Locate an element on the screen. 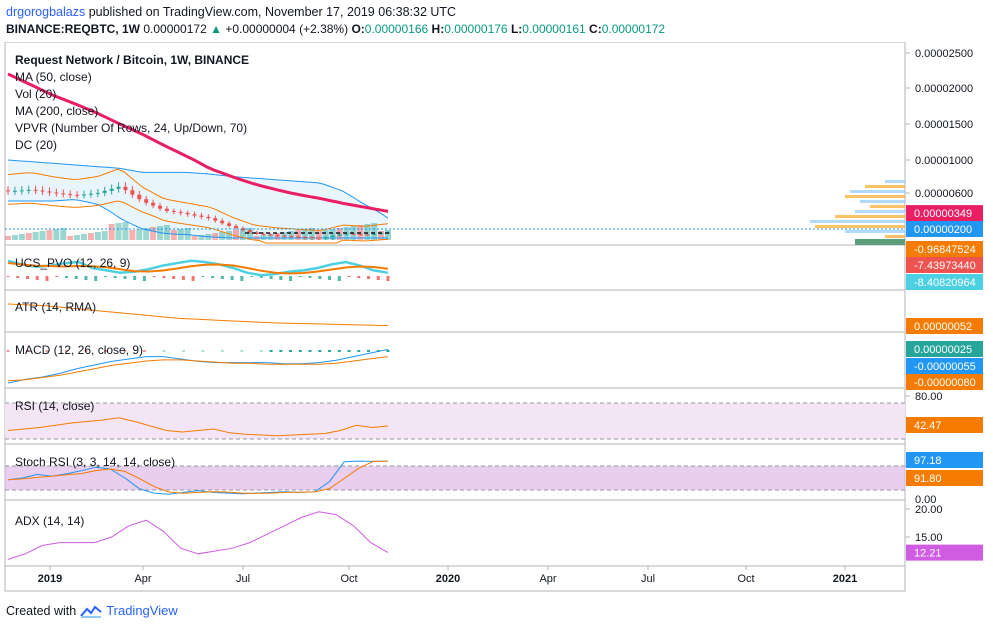 The image size is (993, 628). low-label: L: is located at coordinates (516, 29).